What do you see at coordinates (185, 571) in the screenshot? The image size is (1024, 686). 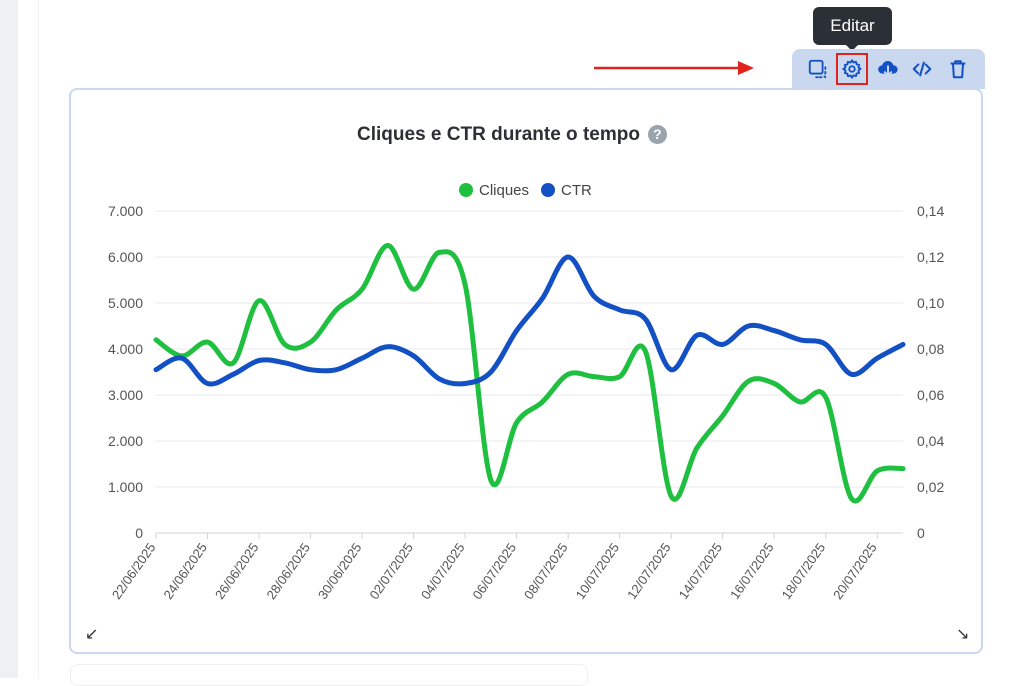 I see `x-tick-label: 24/06/2025` at bounding box center [185, 571].